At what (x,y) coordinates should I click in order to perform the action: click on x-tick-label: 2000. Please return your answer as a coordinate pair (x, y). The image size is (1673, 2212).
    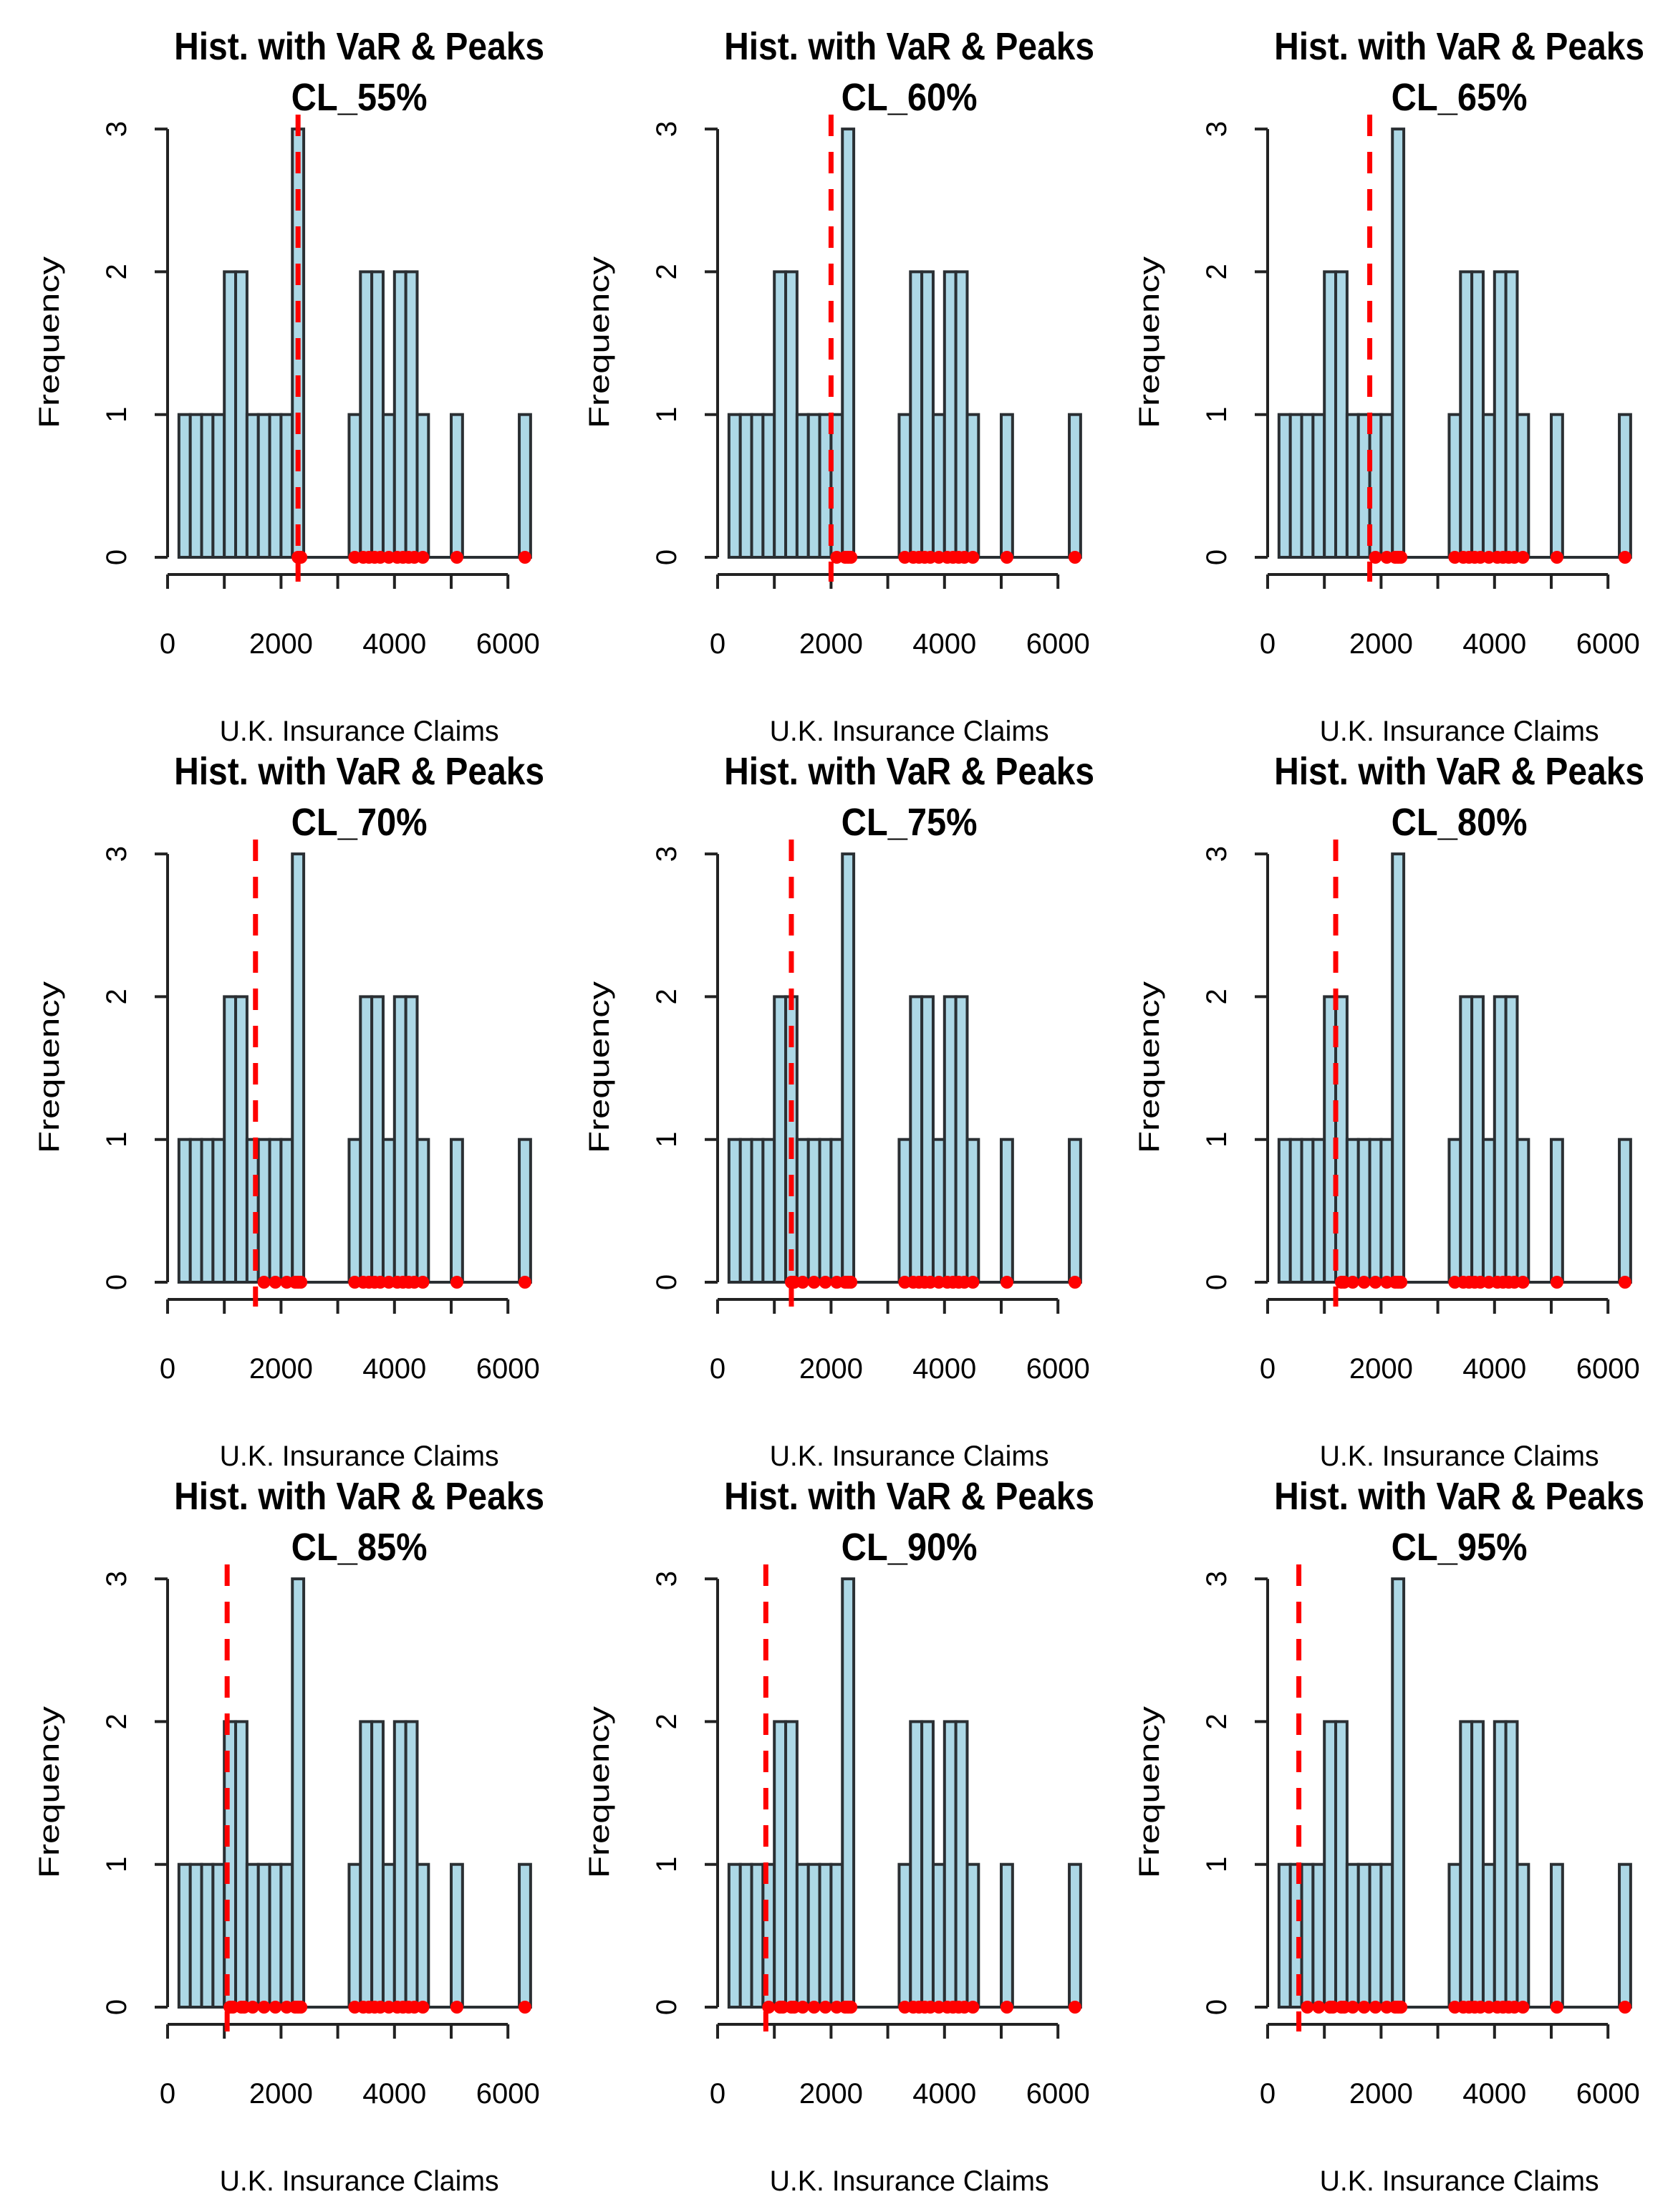
    Looking at the image, I should click on (831, 2094).